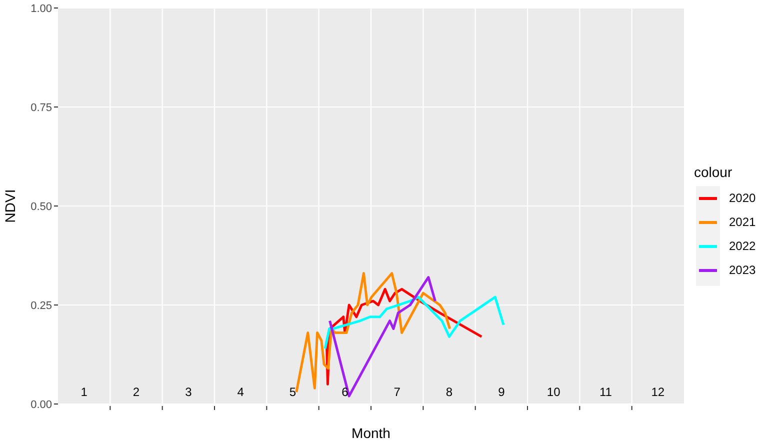 The width and height of the screenshot is (773, 442). I want to click on legend-label: 2022, so click(742, 246).